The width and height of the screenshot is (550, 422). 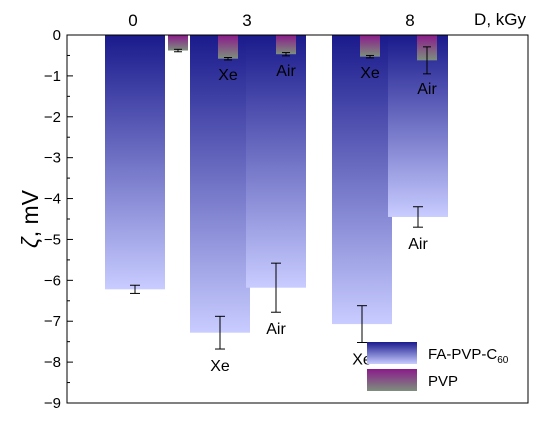 I want to click on y-tick-label: −4, so click(x=52, y=199).